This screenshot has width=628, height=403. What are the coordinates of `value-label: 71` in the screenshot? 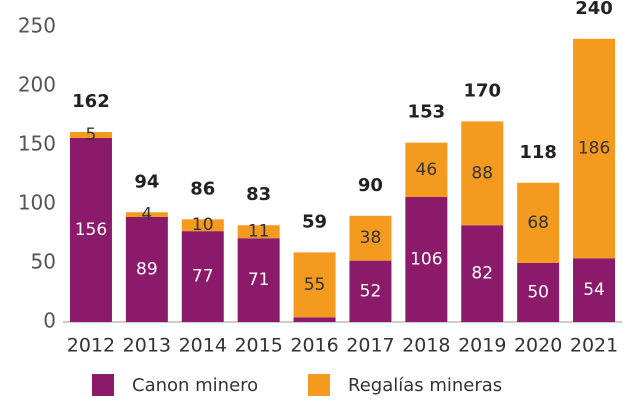 It's located at (259, 280).